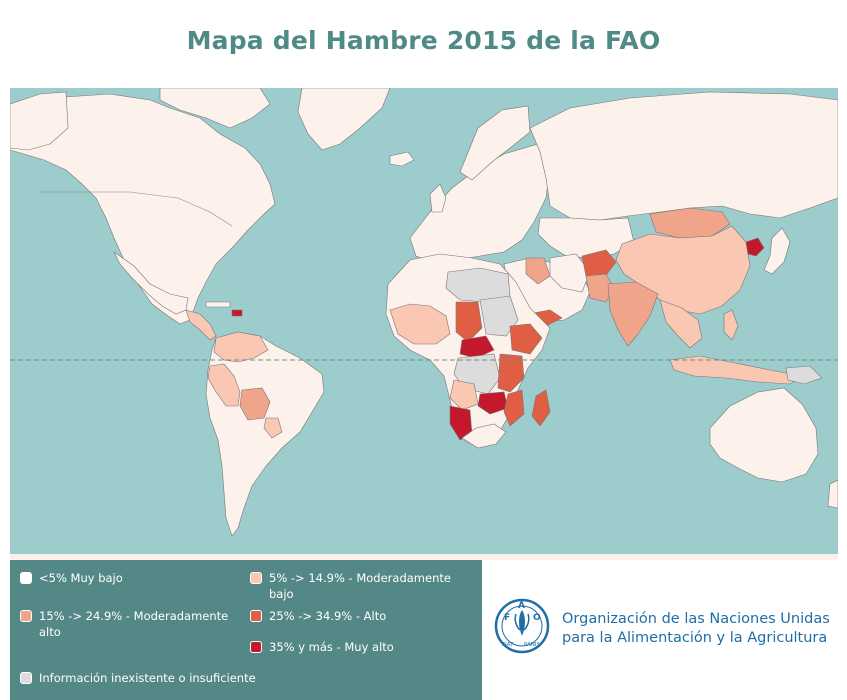  What do you see at coordinates (532, 645) in the screenshot?
I see `fao-motto-panis: PANIS` at bounding box center [532, 645].